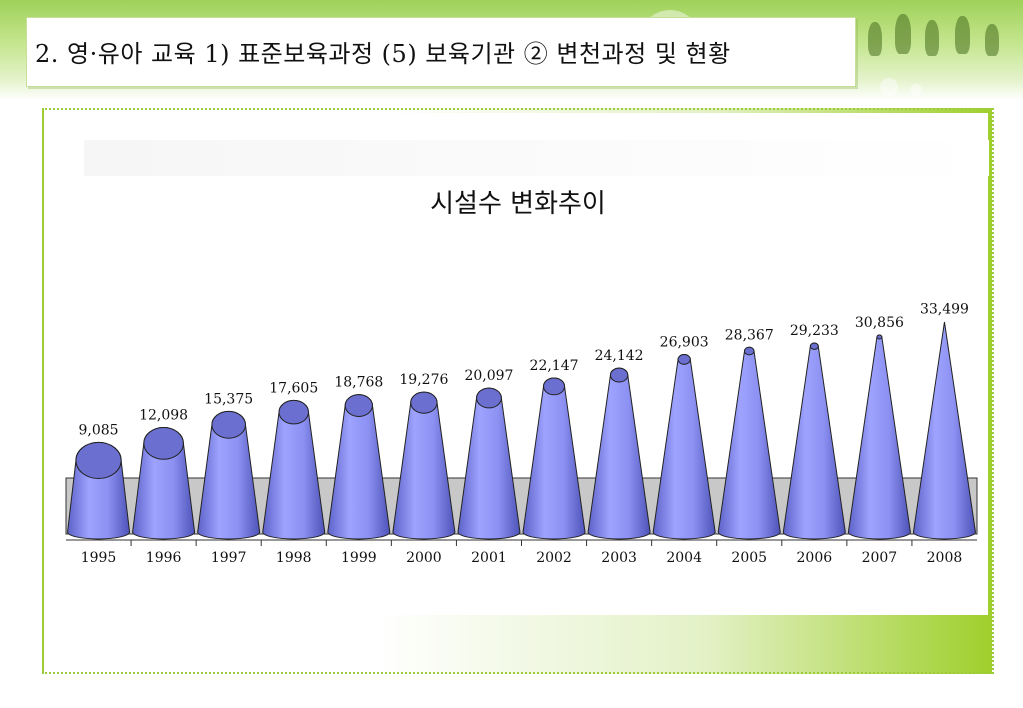 Image resolution: width=1023 pixels, height=708 pixels. Describe the element at coordinates (554, 366) in the screenshot. I see `data-label: 22,147` at that location.